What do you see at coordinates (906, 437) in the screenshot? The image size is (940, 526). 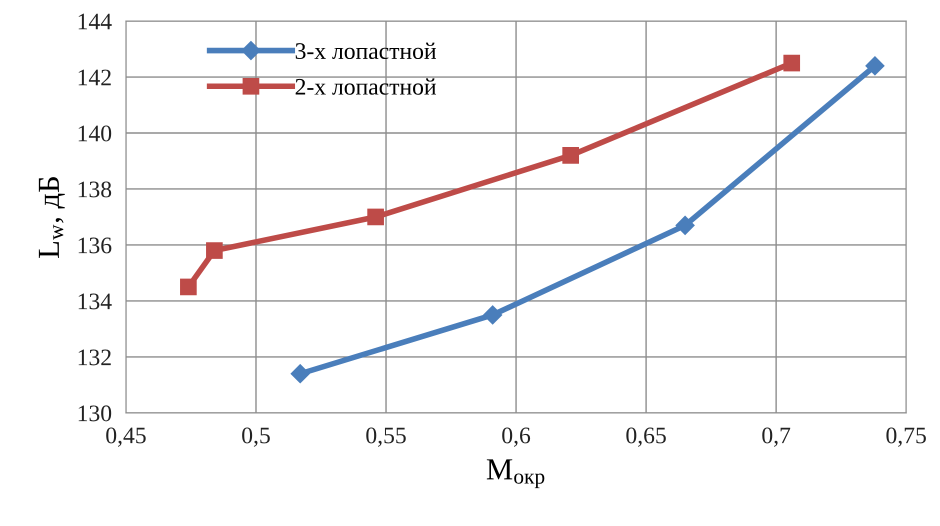 I see `x-tick-label: 0,75` at bounding box center [906, 437].